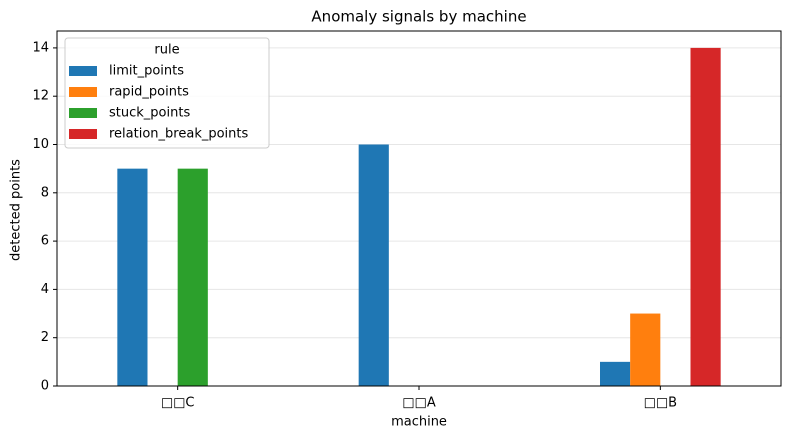  Describe the element at coordinates (149, 92) in the screenshot. I see `legend-label: rapid_points` at that location.